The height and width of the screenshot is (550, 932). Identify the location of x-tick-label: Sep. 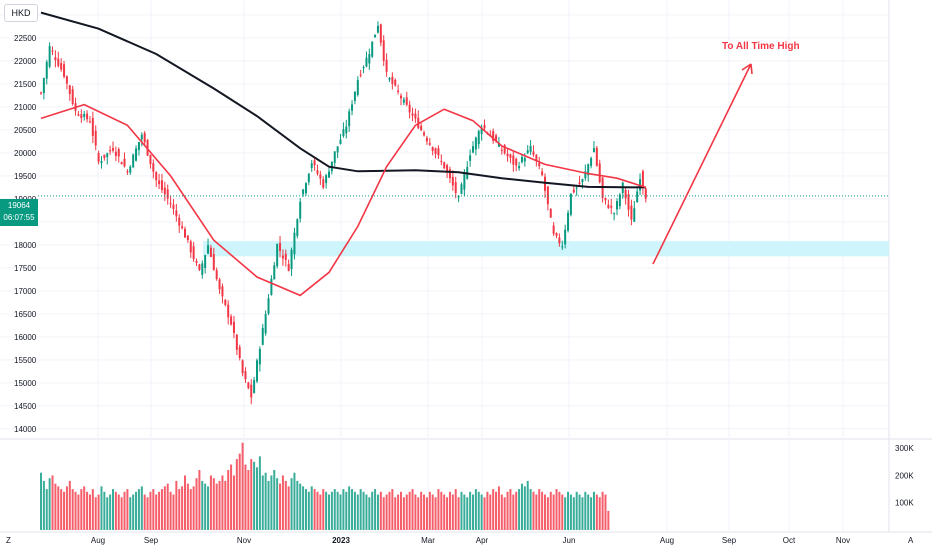
(729, 540).